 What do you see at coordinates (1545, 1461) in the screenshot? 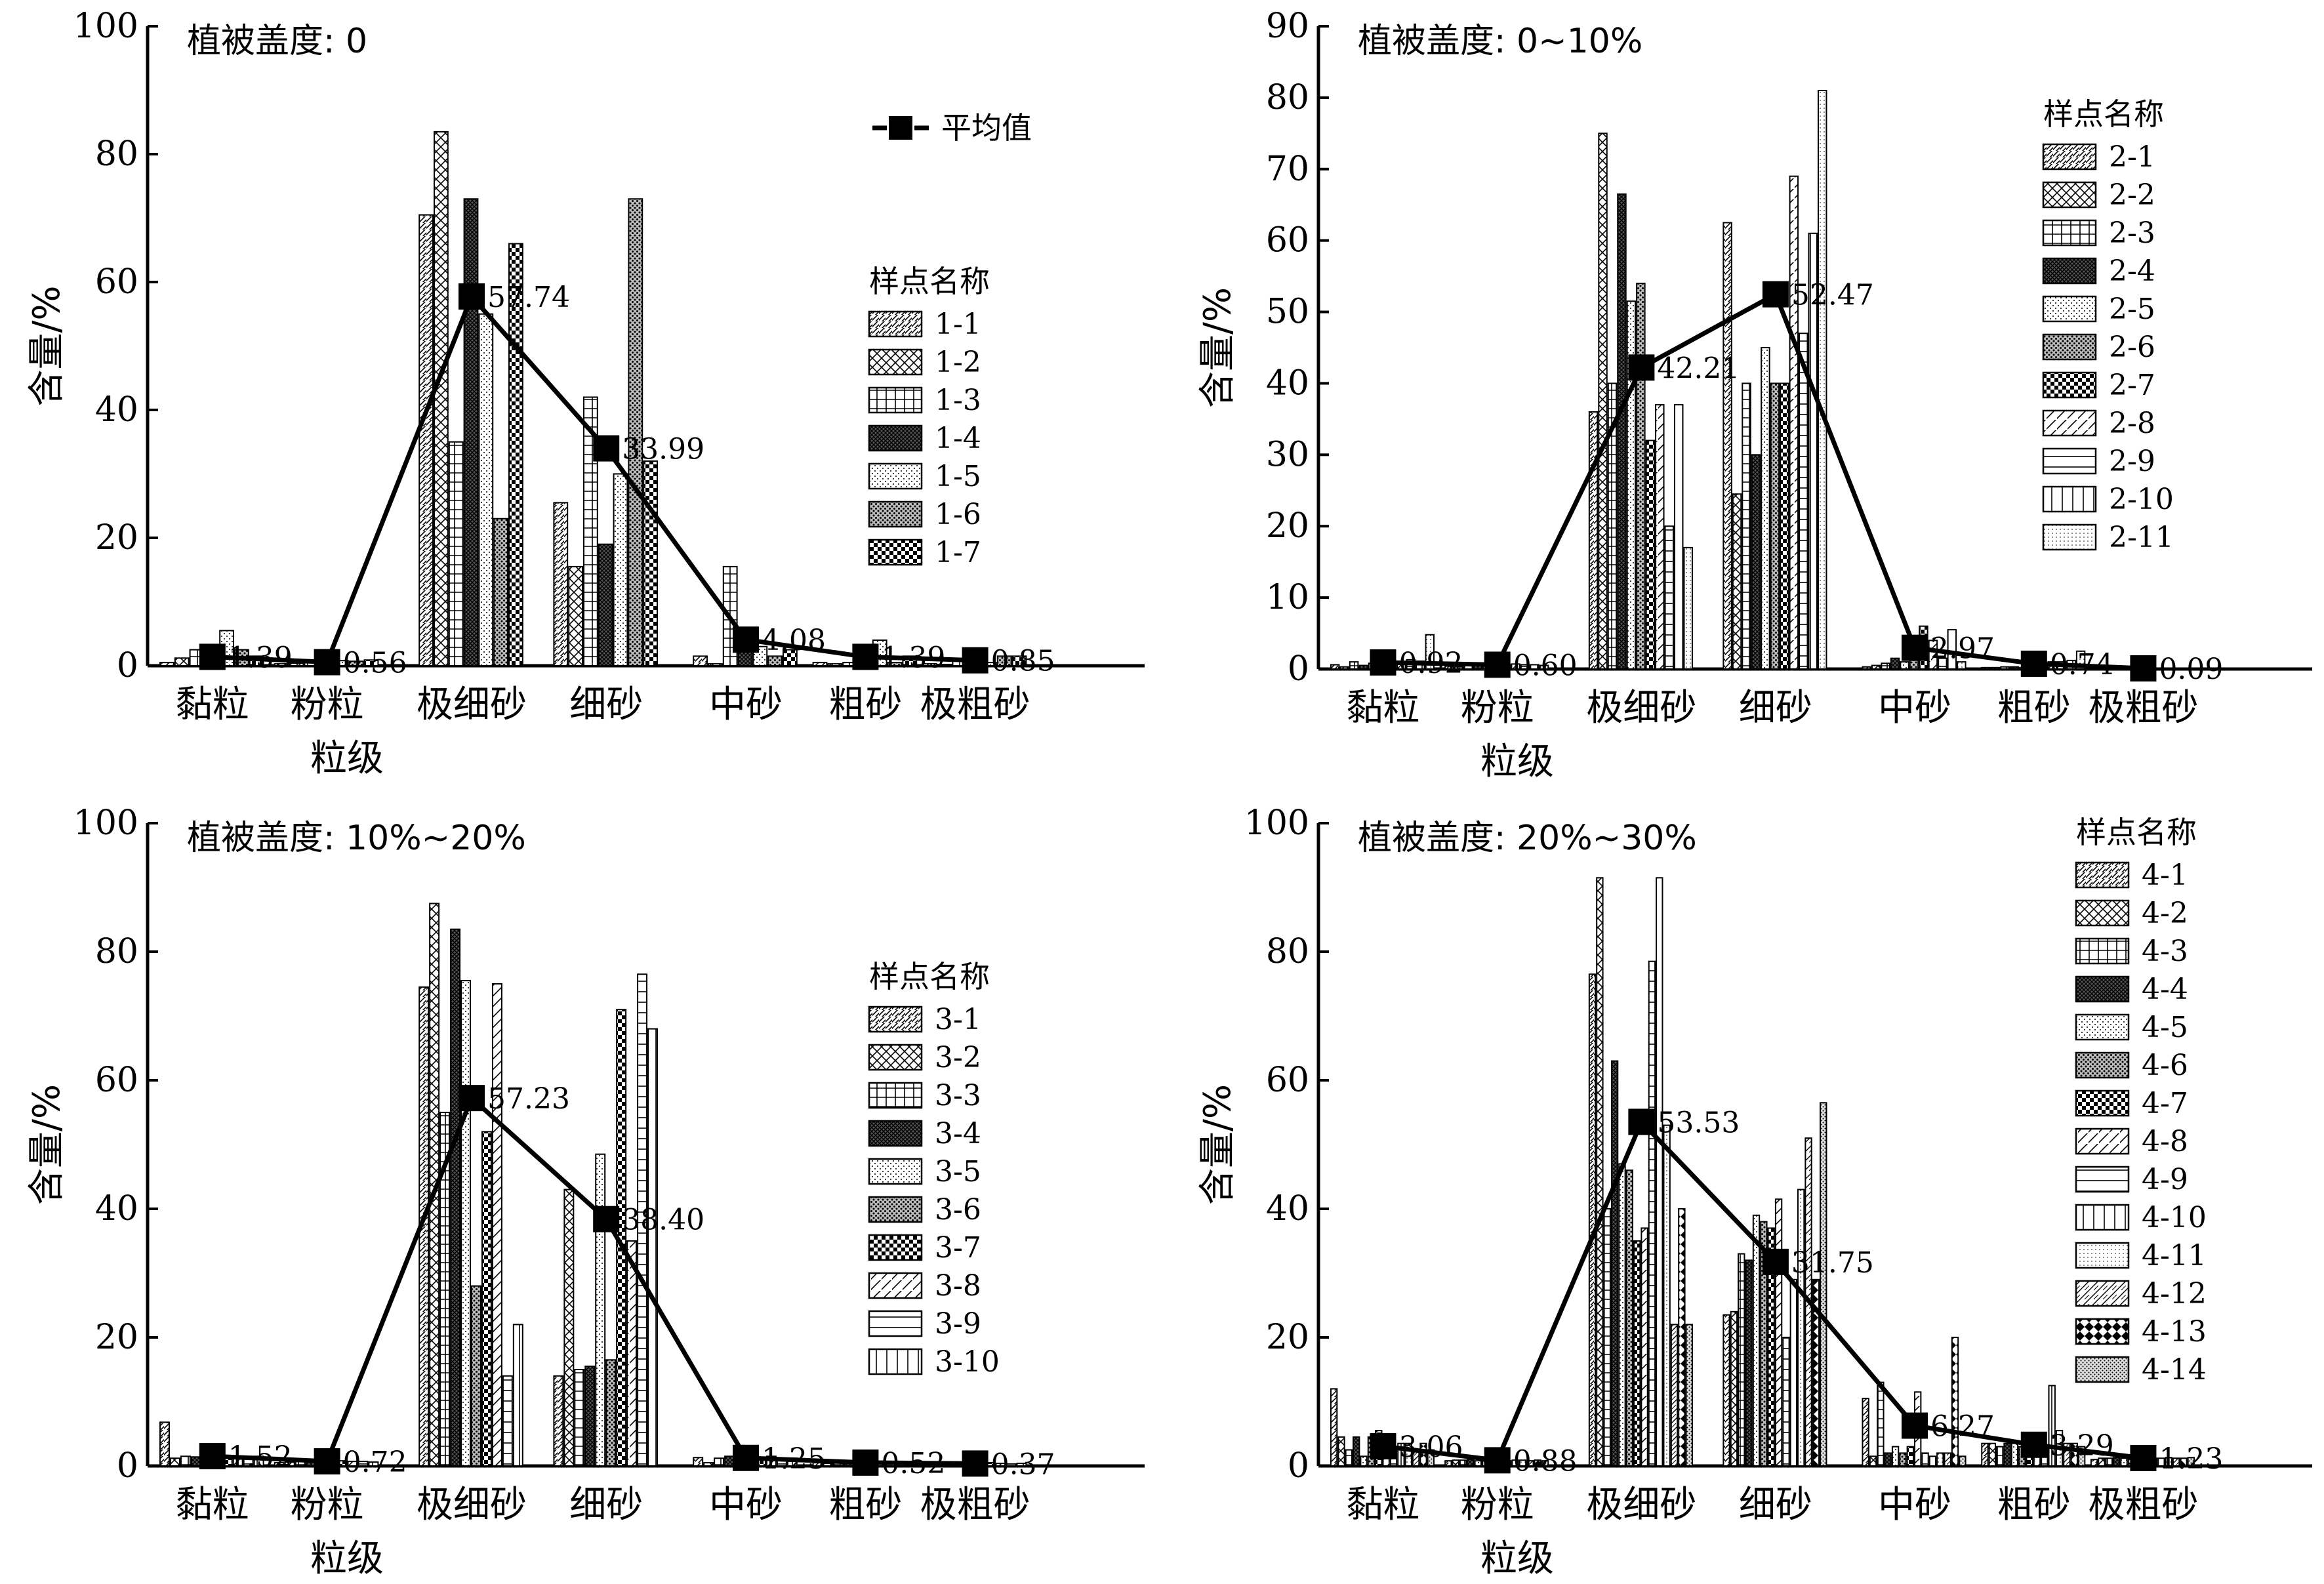
I see `mean-value-label: 0.88` at bounding box center [1545, 1461].